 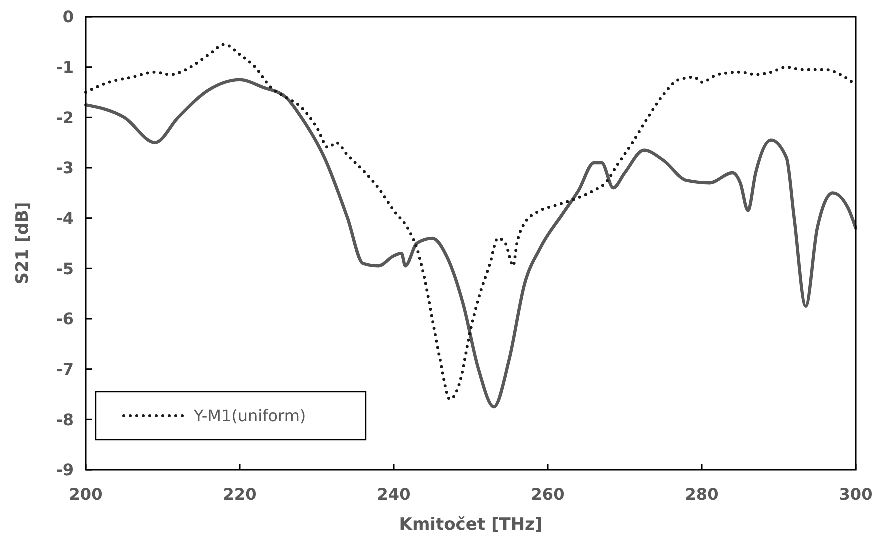 What do you see at coordinates (394, 494) in the screenshot?
I see `x-tick-label: 240` at bounding box center [394, 494].